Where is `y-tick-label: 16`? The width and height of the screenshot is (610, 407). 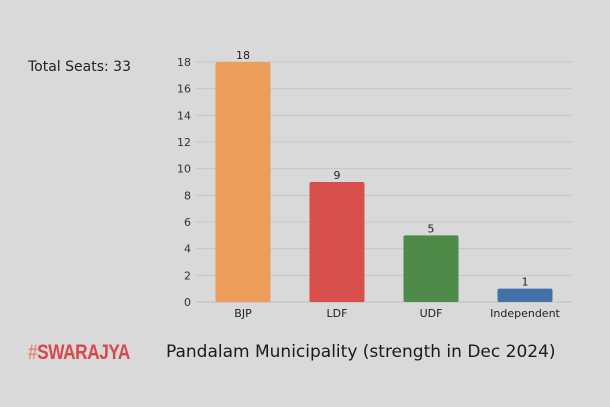
y-tick-label: 16 is located at coordinates (184, 89).